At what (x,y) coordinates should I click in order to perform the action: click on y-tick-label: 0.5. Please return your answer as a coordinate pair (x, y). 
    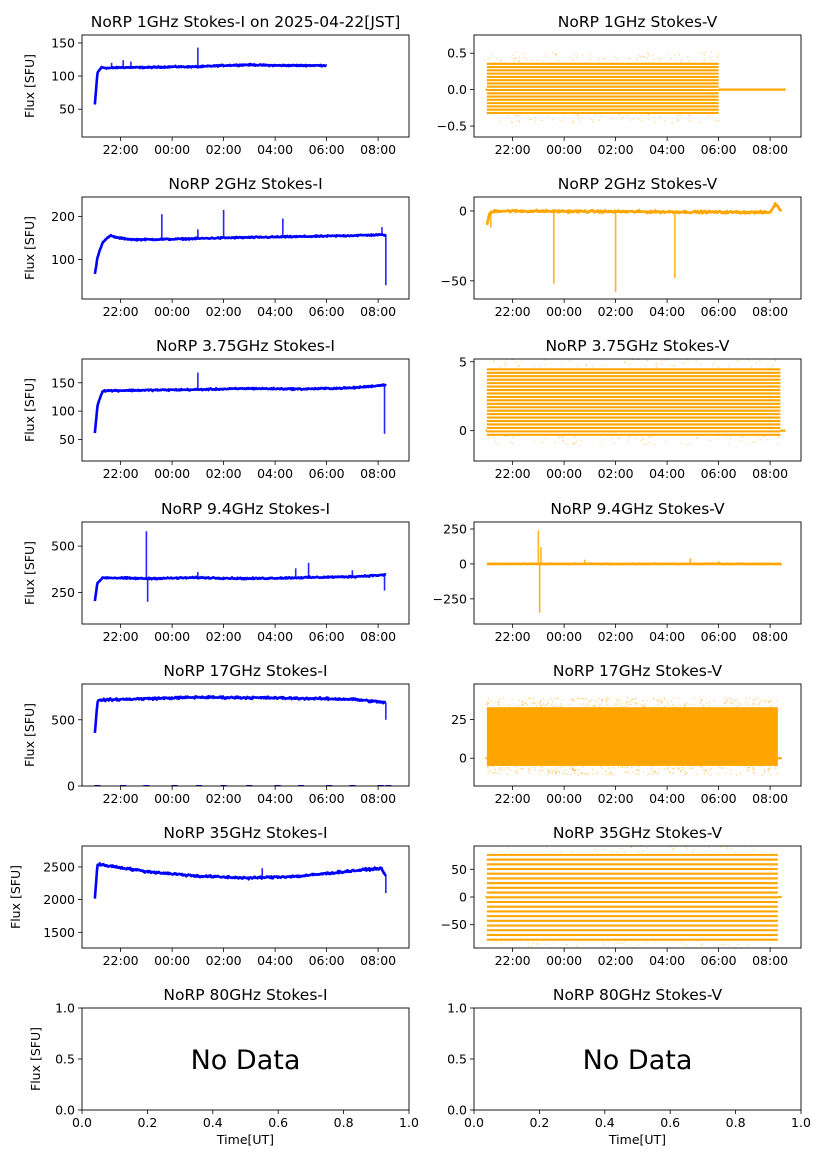
    Looking at the image, I should click on (457, 1059).